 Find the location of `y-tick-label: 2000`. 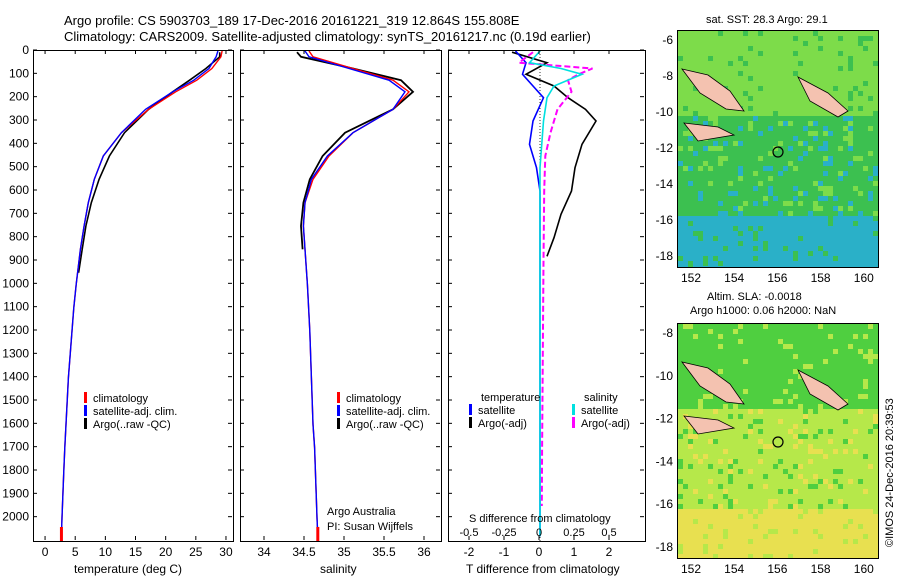

y-tick-label: 2000 is located at coordinates (15, 517).